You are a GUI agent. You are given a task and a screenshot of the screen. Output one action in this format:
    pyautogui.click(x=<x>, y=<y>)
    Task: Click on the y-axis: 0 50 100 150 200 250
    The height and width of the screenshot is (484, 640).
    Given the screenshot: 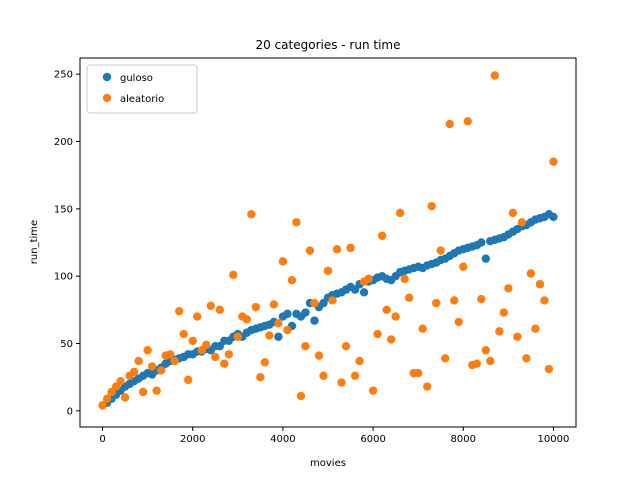 What is the action you would take?
    pyautogui.click(x=67, y=243)
    